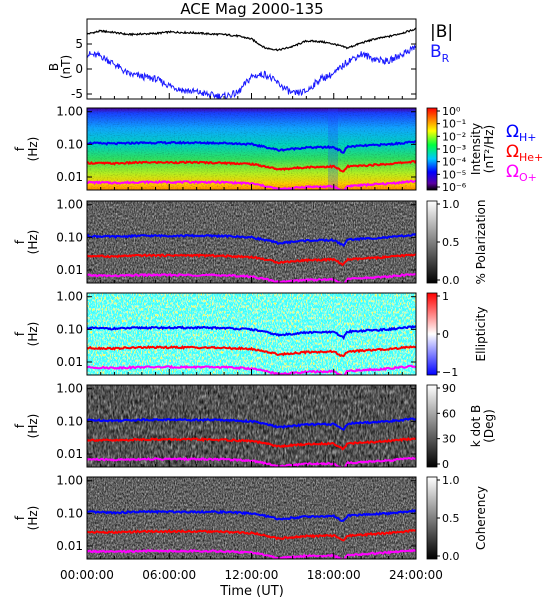  I want to click on coherency-colorbar-label: Coherency, so click(481, 518).